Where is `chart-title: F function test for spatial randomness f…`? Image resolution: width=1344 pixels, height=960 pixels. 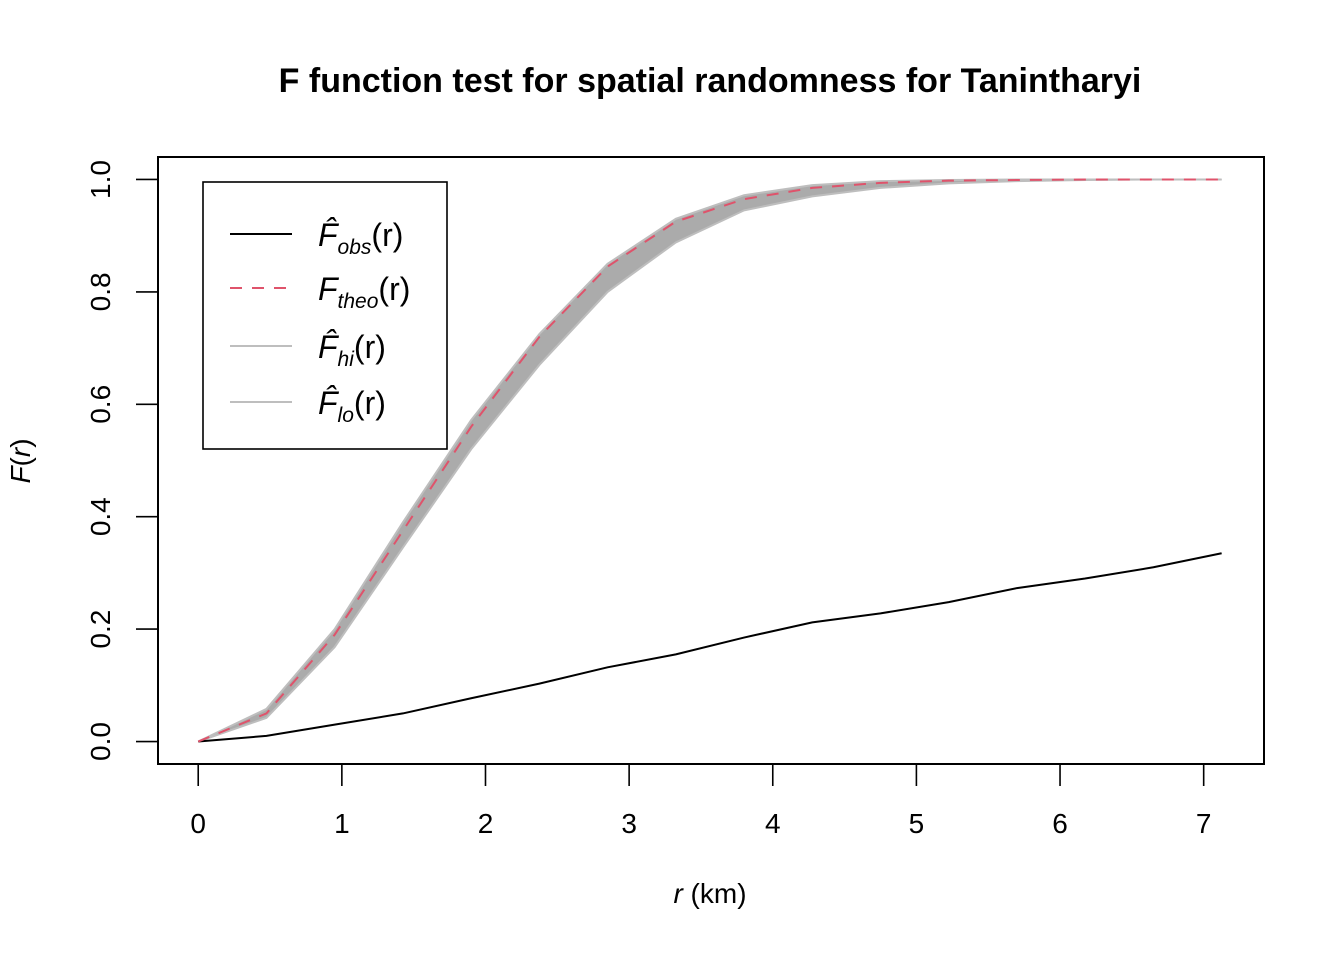 chart-title: F function test for spatial randomness f… is located at coordinates (710, 81).